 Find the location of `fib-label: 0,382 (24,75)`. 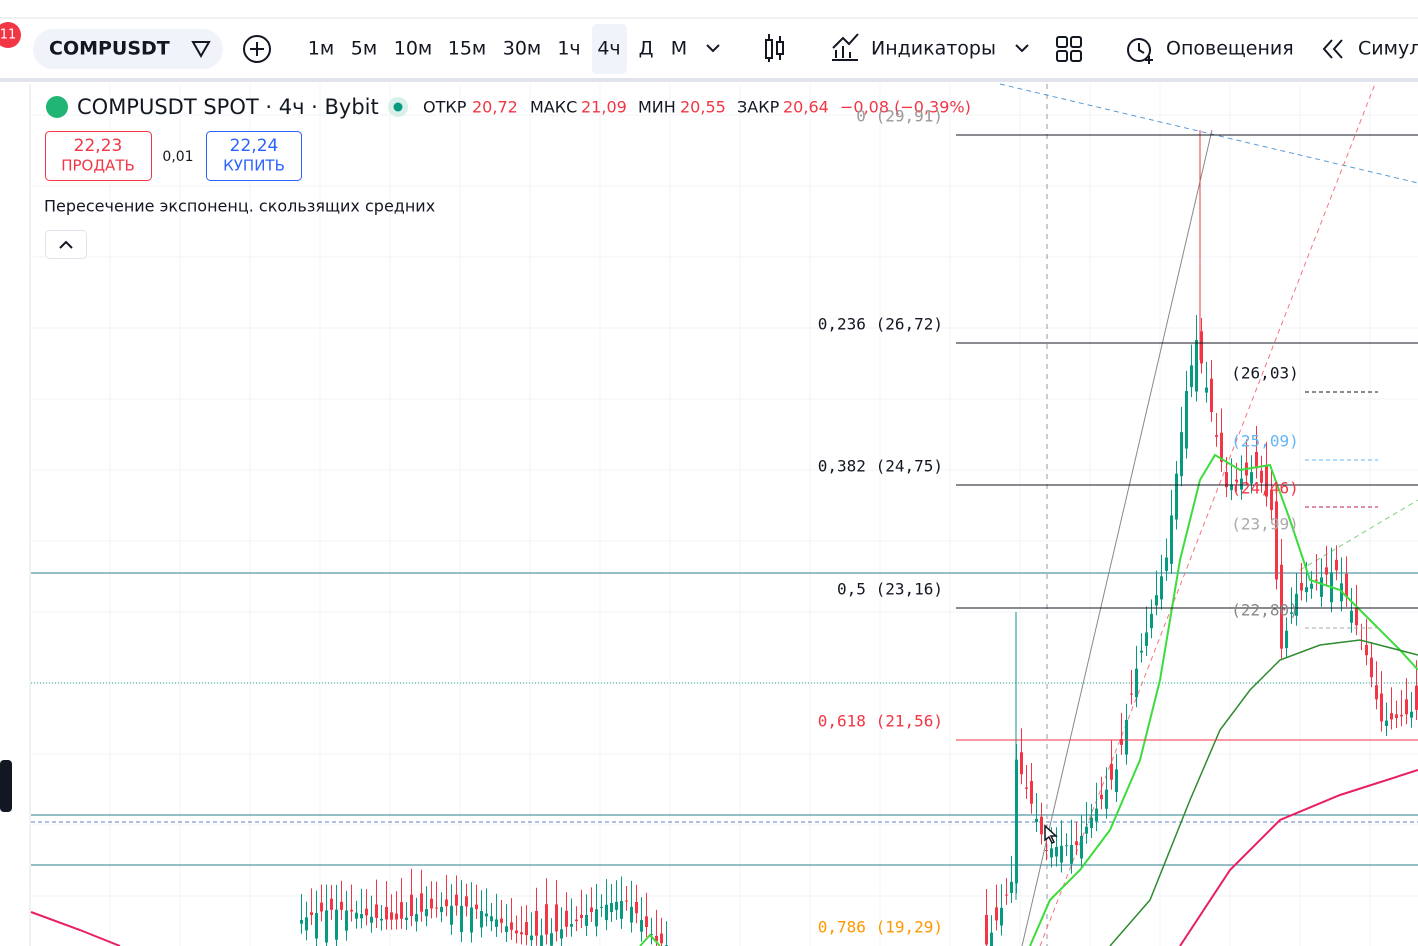

fib-label: 0,382 (24,75) is located at coordinates (880, 466).